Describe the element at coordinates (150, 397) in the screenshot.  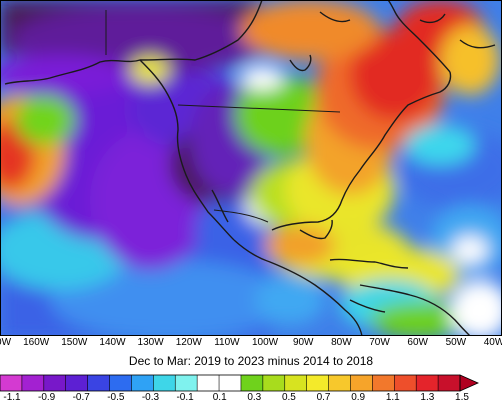
I see `colorbar-tick-label: -0.3` at that location.